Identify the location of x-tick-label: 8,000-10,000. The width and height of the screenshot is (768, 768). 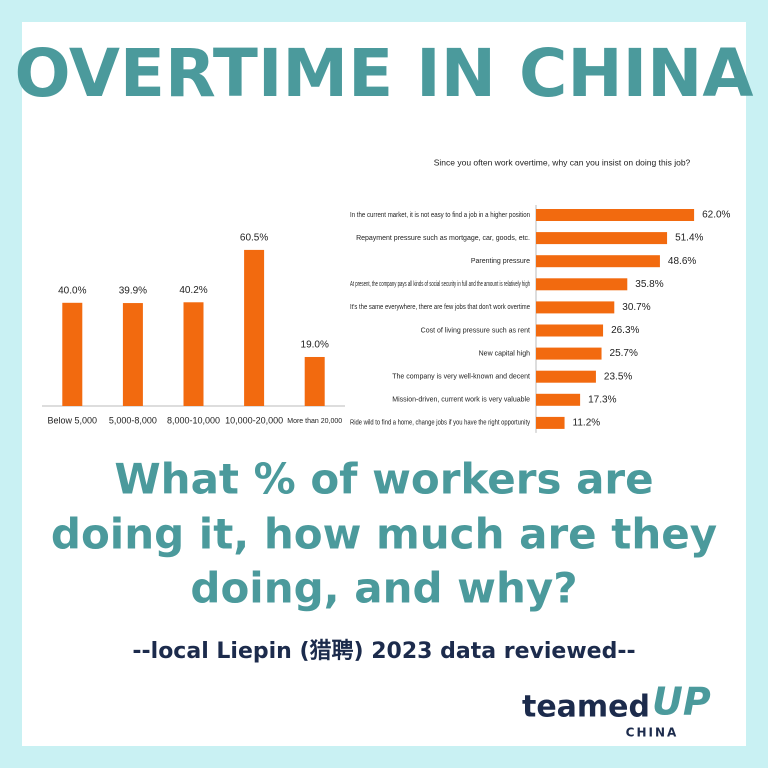
(193, 420).